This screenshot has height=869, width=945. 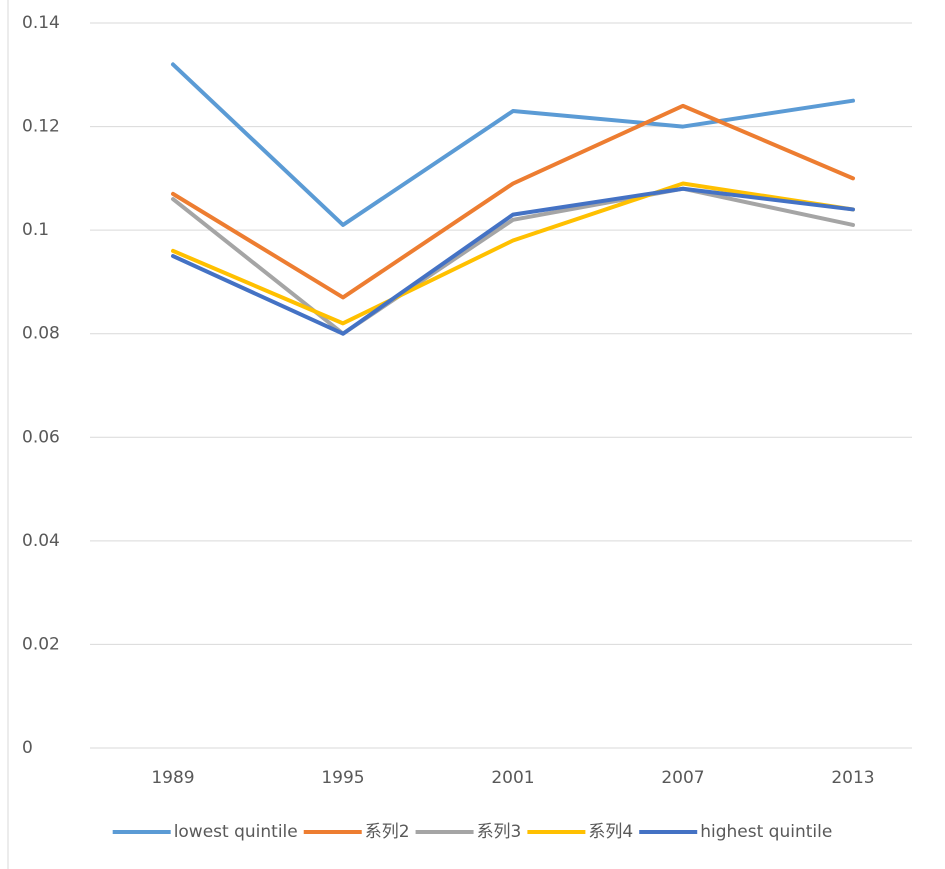 I want to click on y-tick-label: 0.12, so click(x=41, y=127).